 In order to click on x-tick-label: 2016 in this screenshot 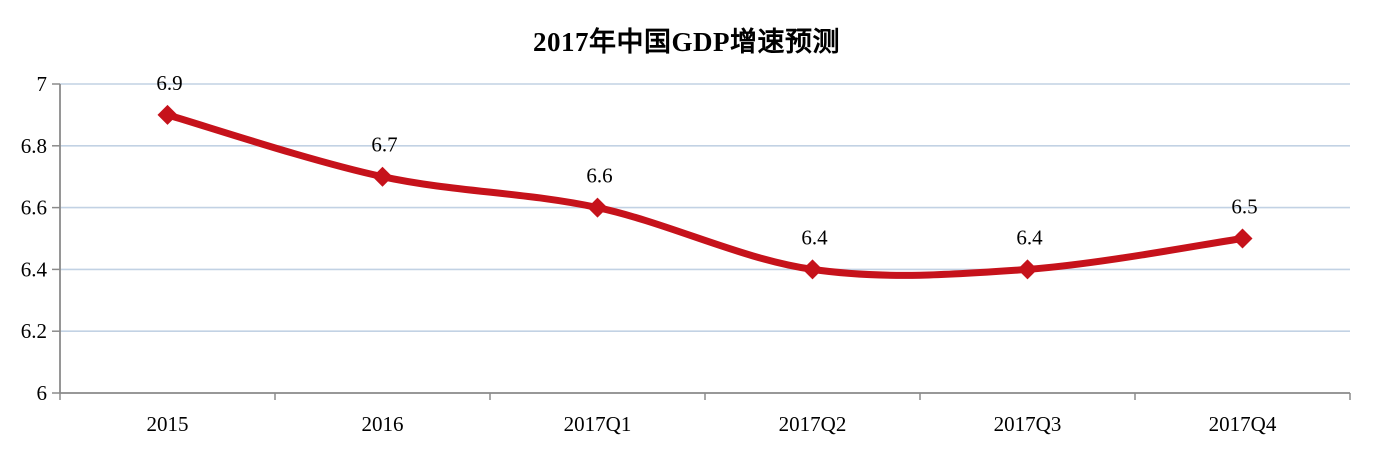, I will do `click(383, 424)`.